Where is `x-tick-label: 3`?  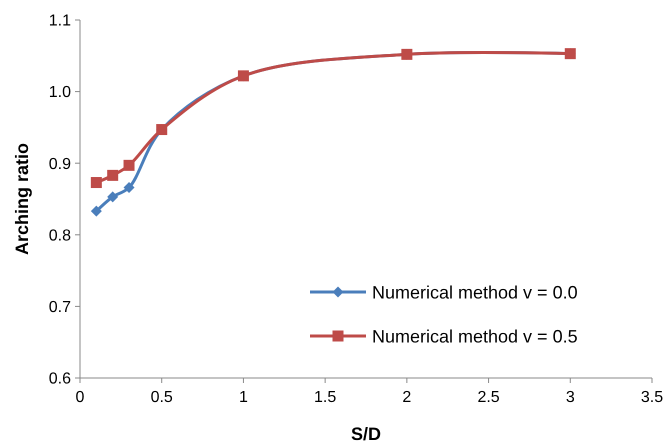
x-tick-label: 3 is located at coordinates (570, 397).